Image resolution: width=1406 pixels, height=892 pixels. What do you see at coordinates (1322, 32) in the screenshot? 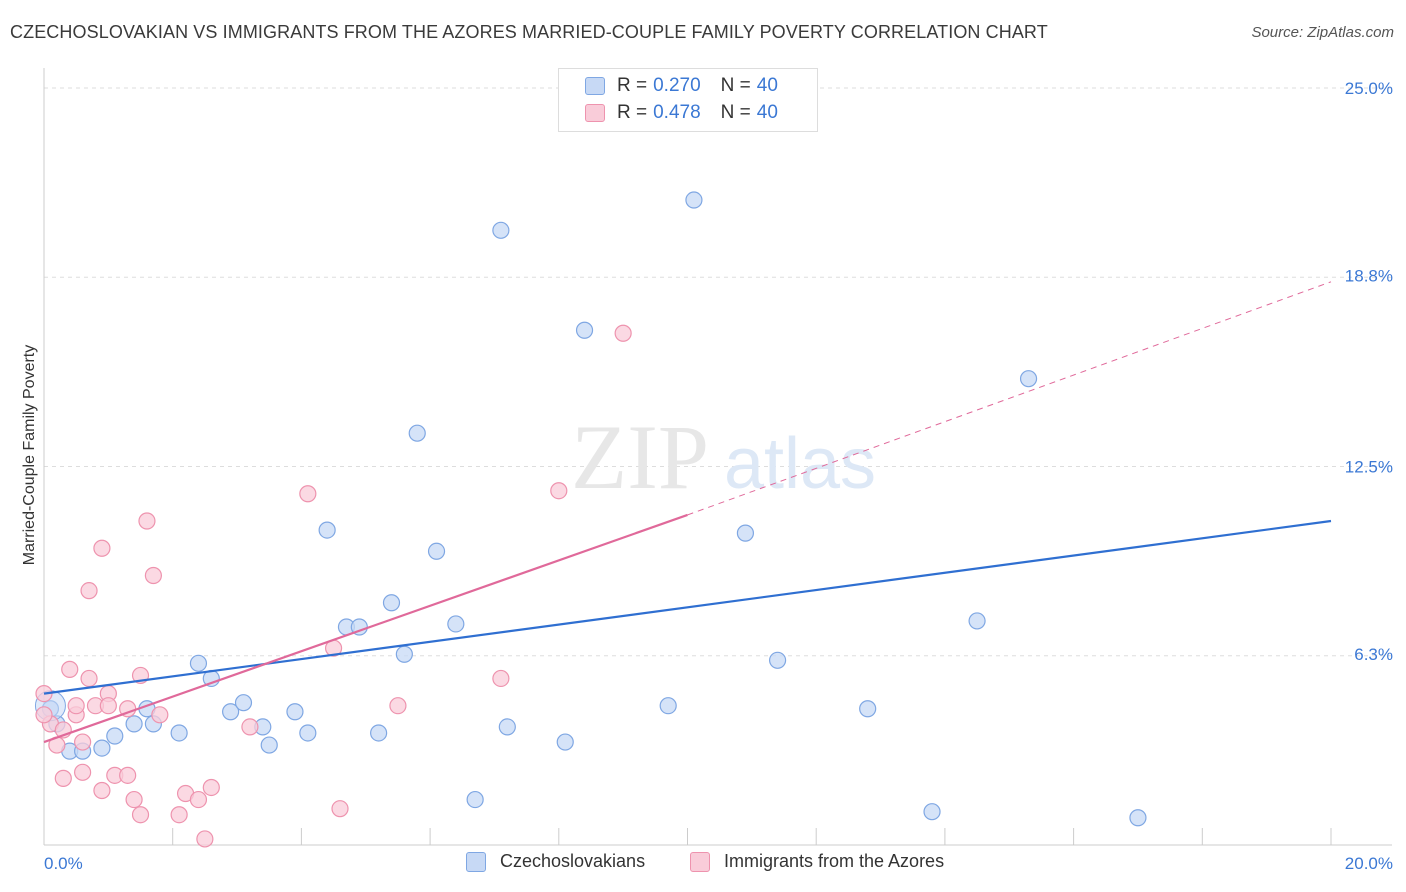
I see `source-label: Source: ZipAtlas.com` at bounding box center [1322, 32].